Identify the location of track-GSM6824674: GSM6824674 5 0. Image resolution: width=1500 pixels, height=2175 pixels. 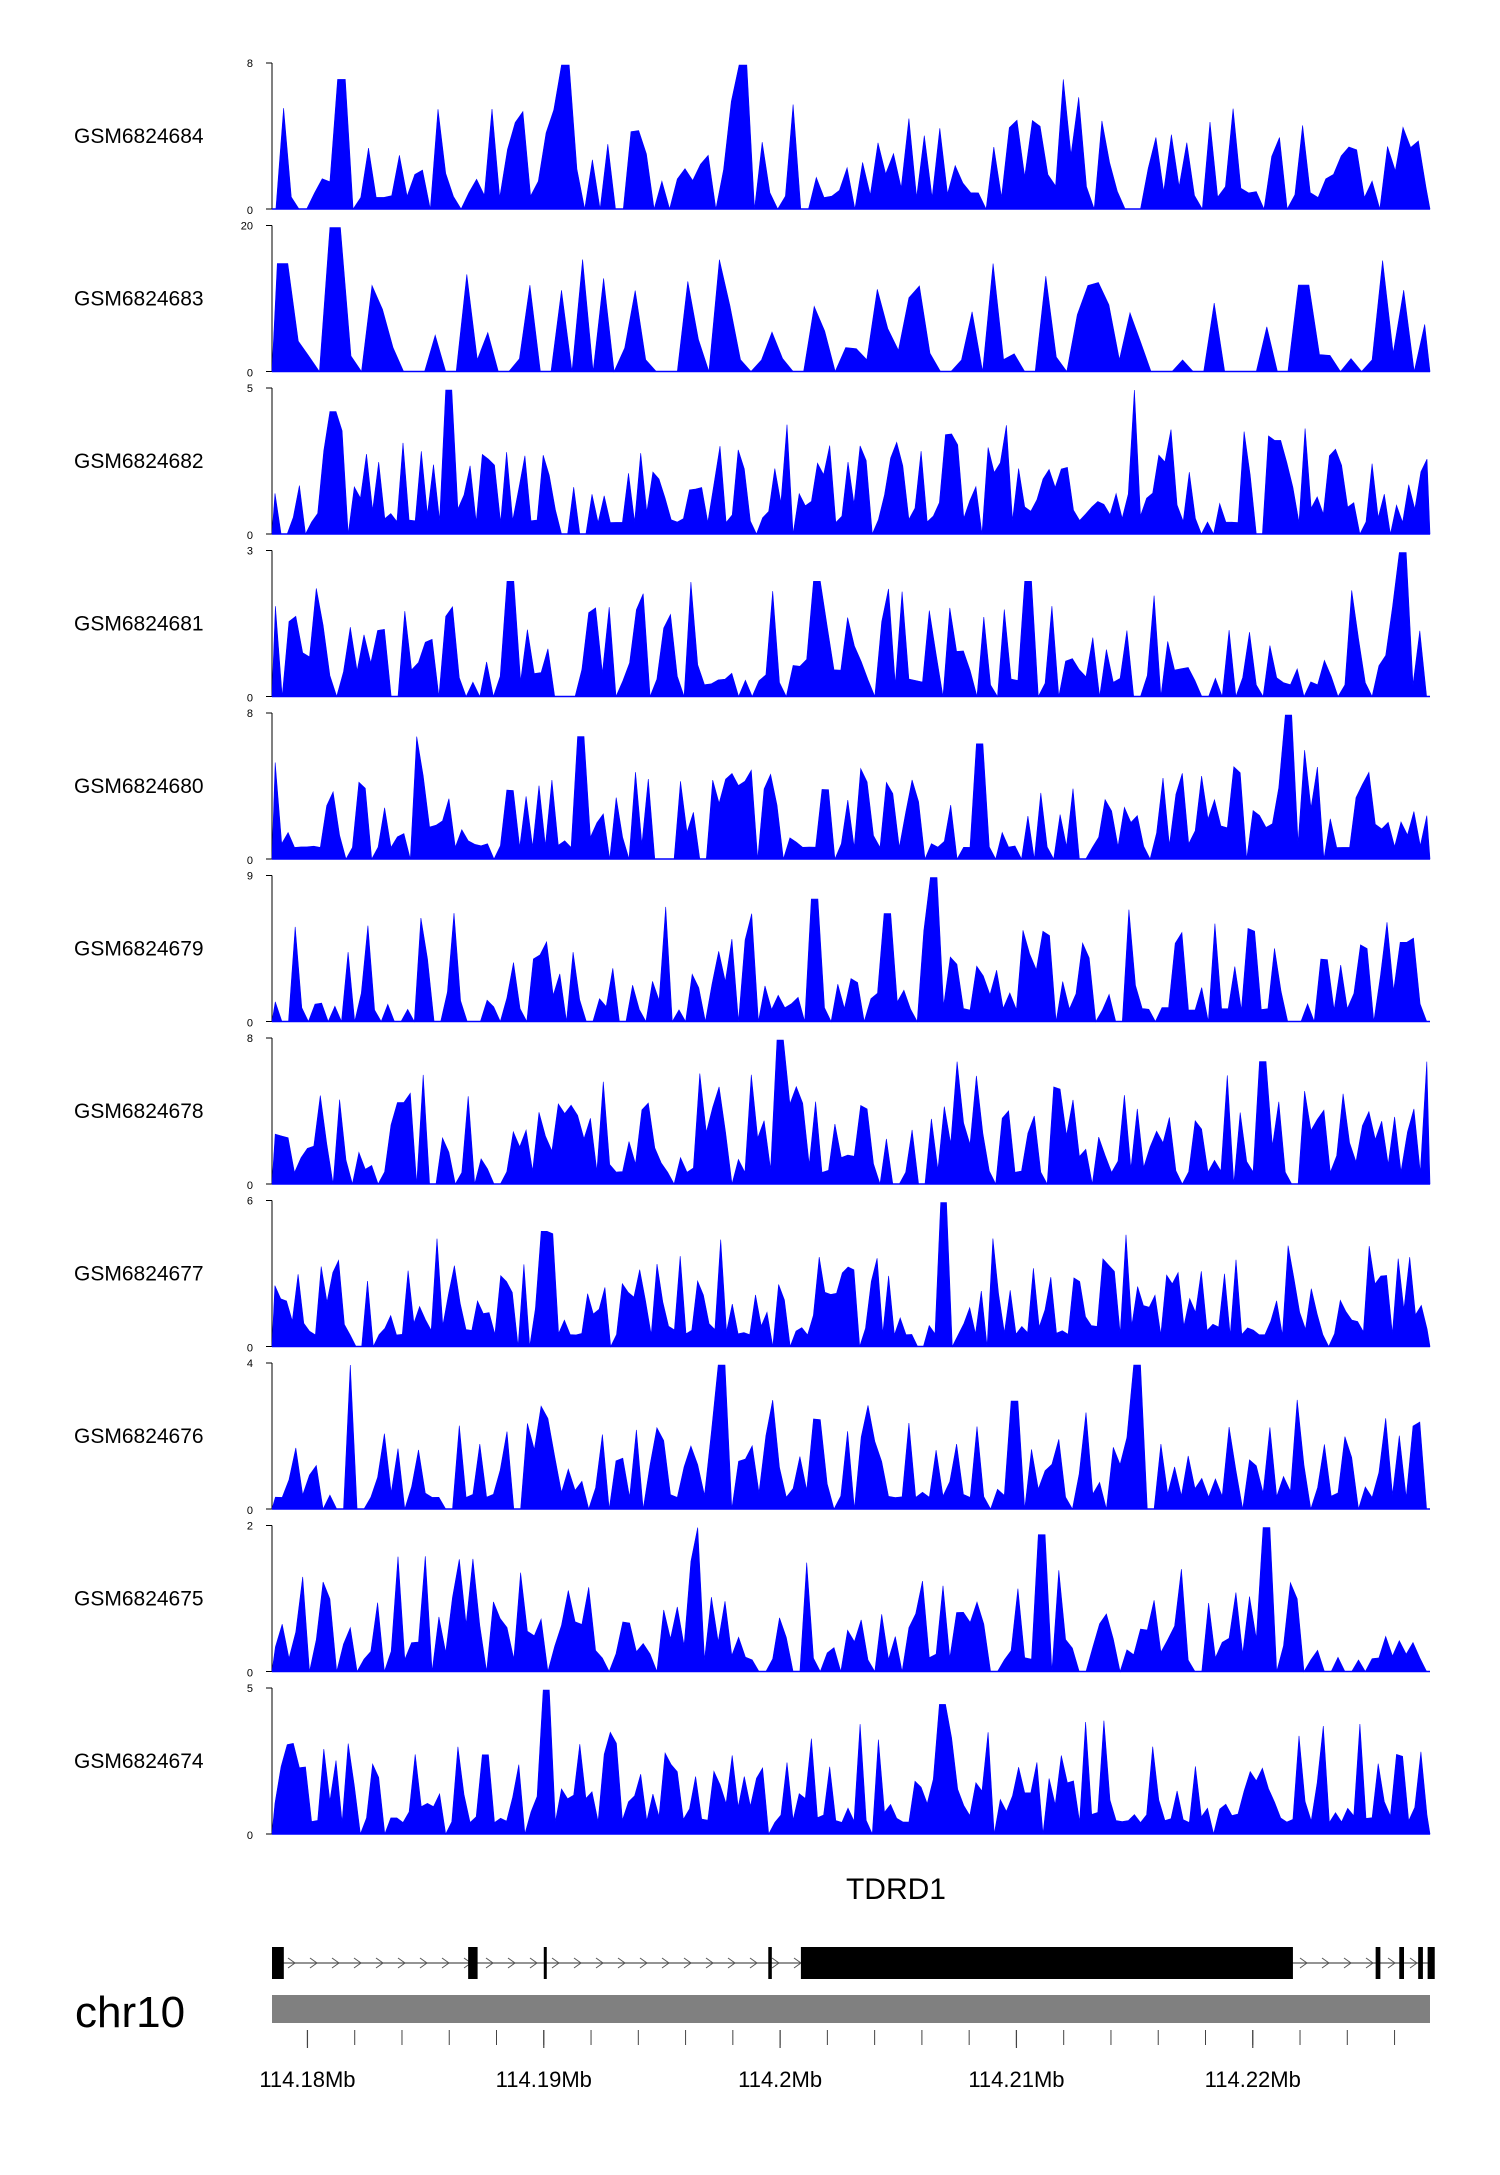
(752, 1762).